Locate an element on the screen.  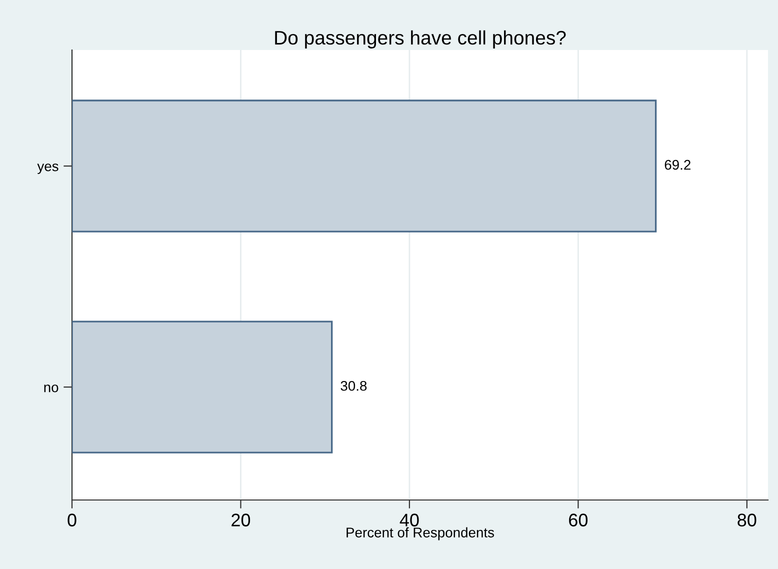
x-tick-label: 20 is located at coordinates (241, 520).